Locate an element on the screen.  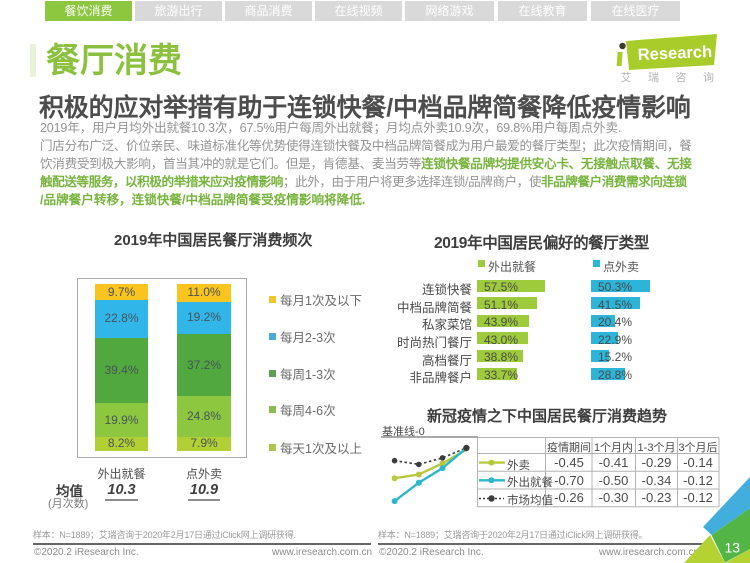
svg-text: 艾瑞咨询 is located at coordinates (673, 77).